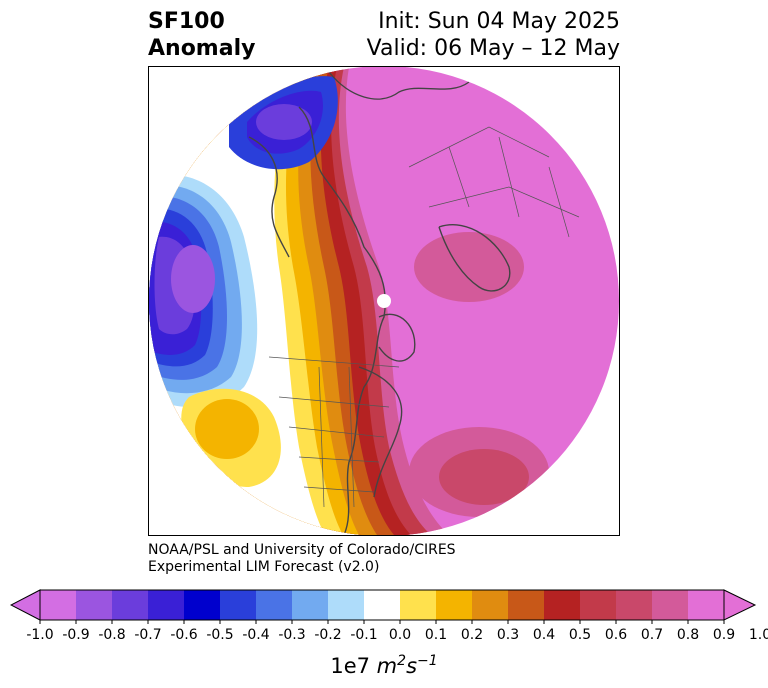 Image resolution: width=768 pixels, height=688 pixels. I want to click on colorbar-tick-label: -0.5, so click(220, 635).